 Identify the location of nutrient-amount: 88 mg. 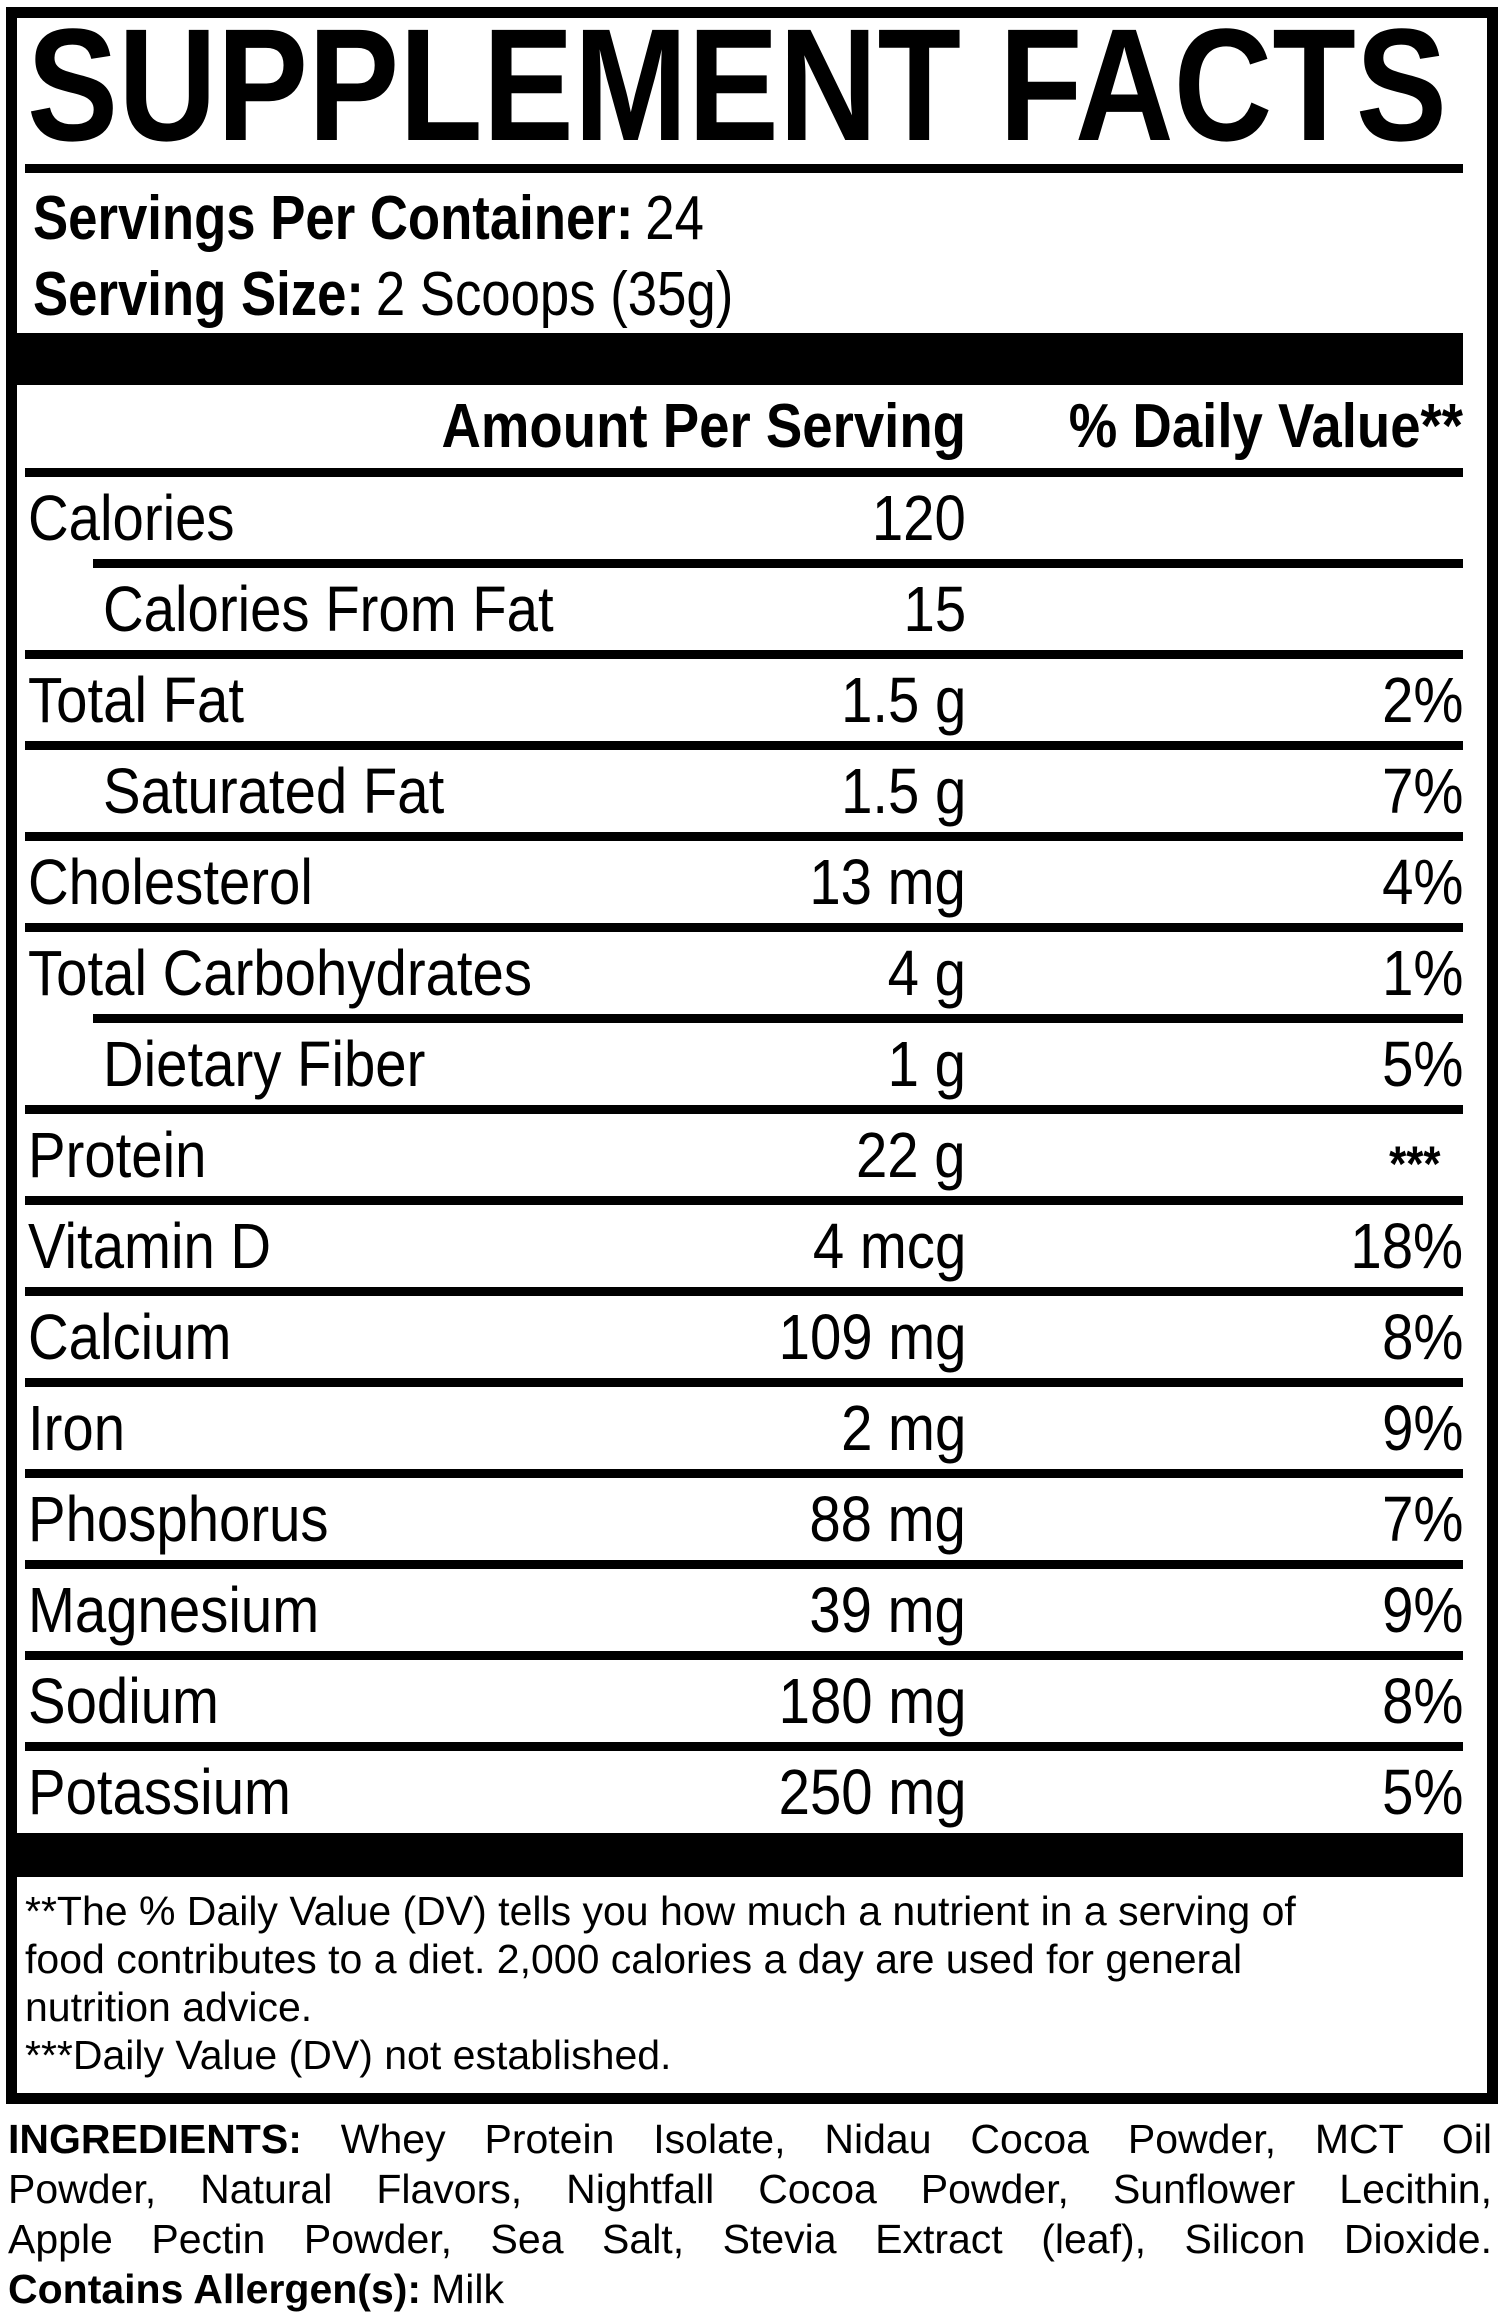
(887, 1519).